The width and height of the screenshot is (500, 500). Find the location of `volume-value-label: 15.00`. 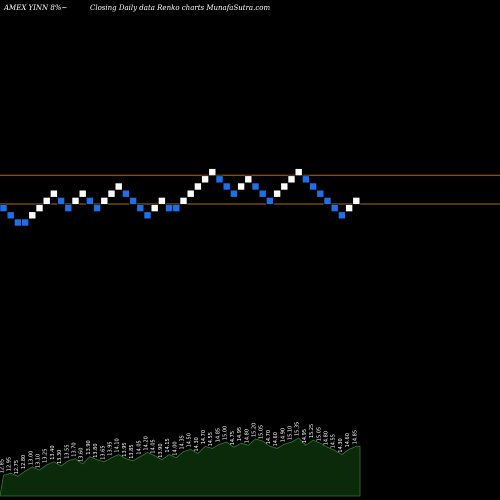

volume-value-label: 15.00 is located at coordinates (226, 433).